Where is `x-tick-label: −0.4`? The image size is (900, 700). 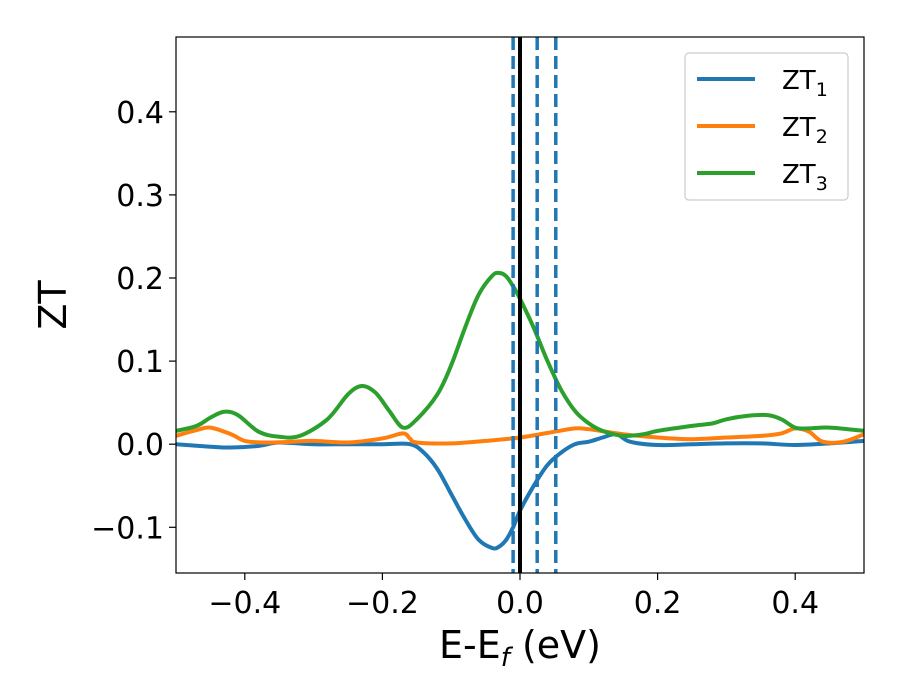
x-tick-label: −0.4 is located at coordinates (244, 603).